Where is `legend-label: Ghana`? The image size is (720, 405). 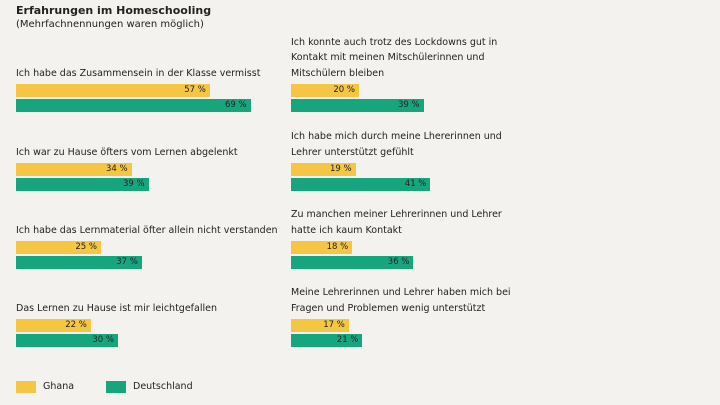 legend-label: Ghana is located at coordinates (59, 386).